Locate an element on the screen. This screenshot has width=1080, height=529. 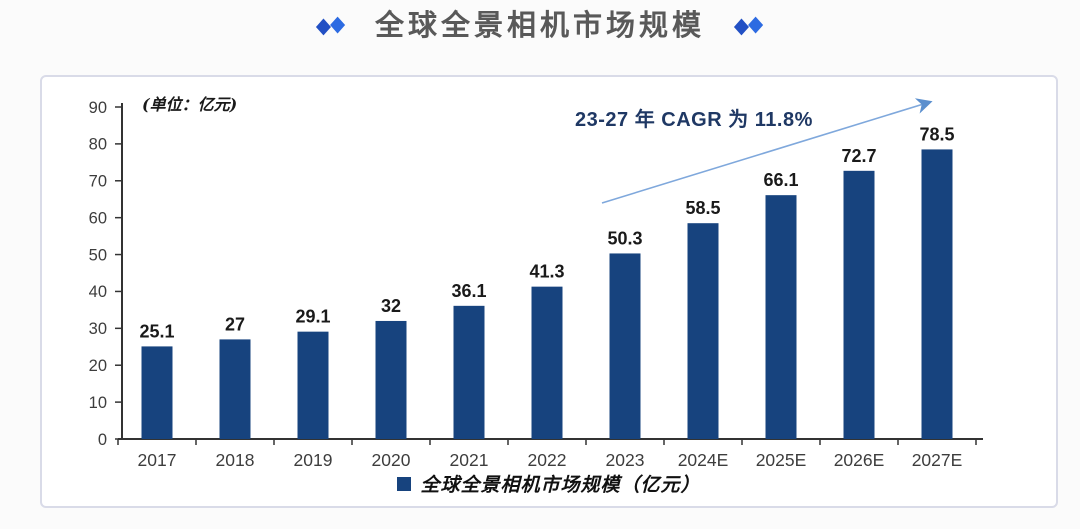
bar-value-label: 41.3 is located at coordinates (546, 272).